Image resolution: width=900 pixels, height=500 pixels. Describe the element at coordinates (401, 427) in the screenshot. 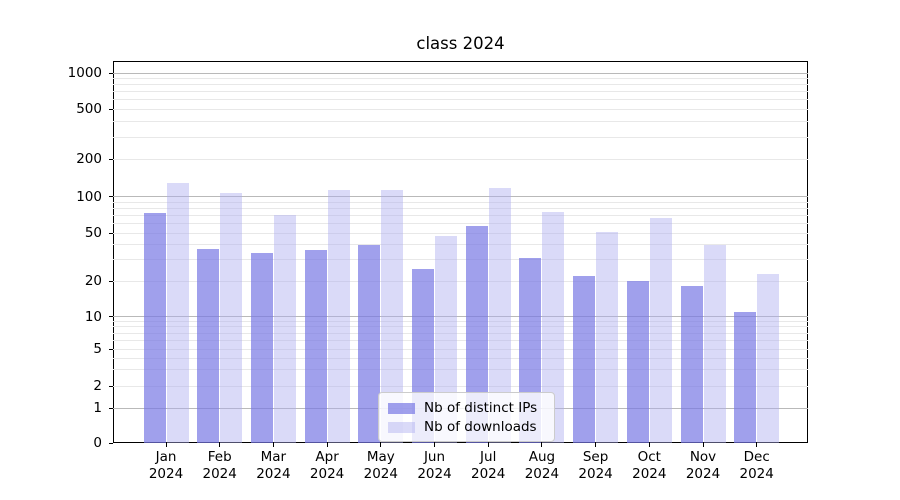

I see `legend-swatch-downloads` at that location.